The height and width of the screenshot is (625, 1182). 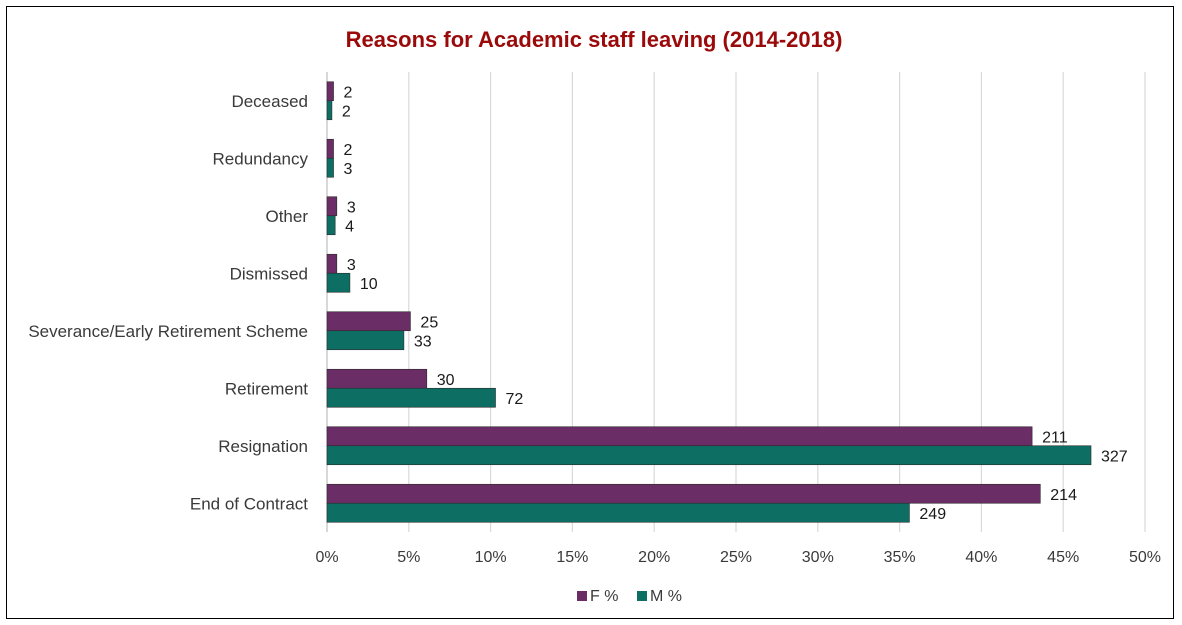 I want to click on data-label: 4, so click(x=349, y=226).